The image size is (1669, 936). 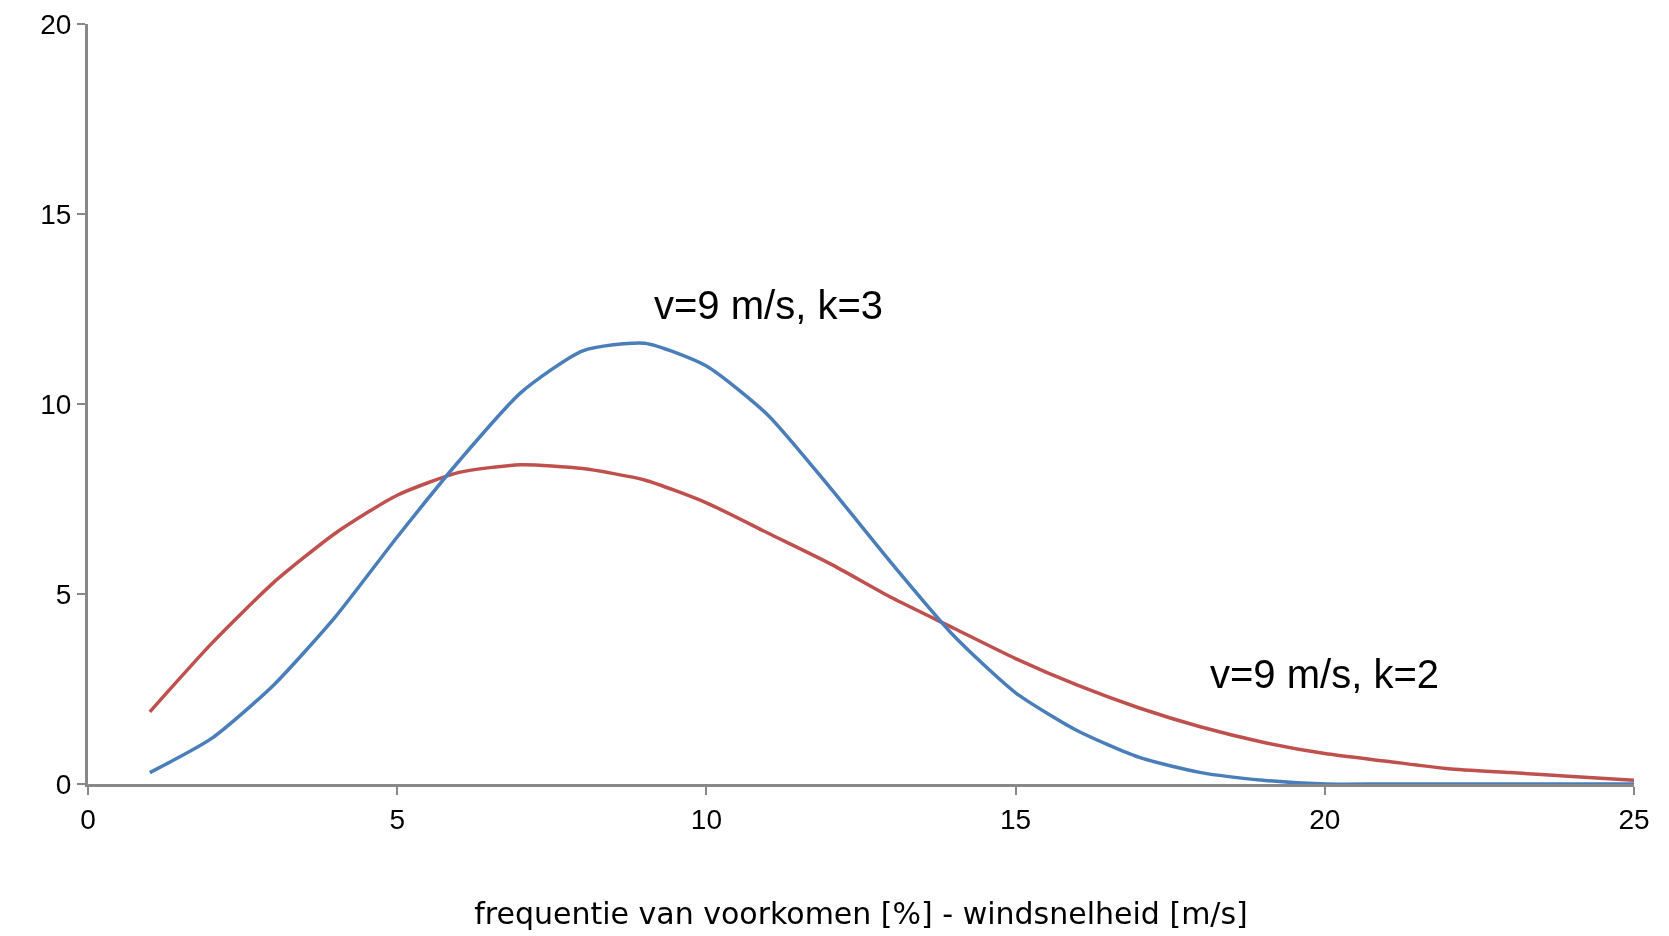 I want to click on x-tick-label: 15, so click(x=1016, y=819).